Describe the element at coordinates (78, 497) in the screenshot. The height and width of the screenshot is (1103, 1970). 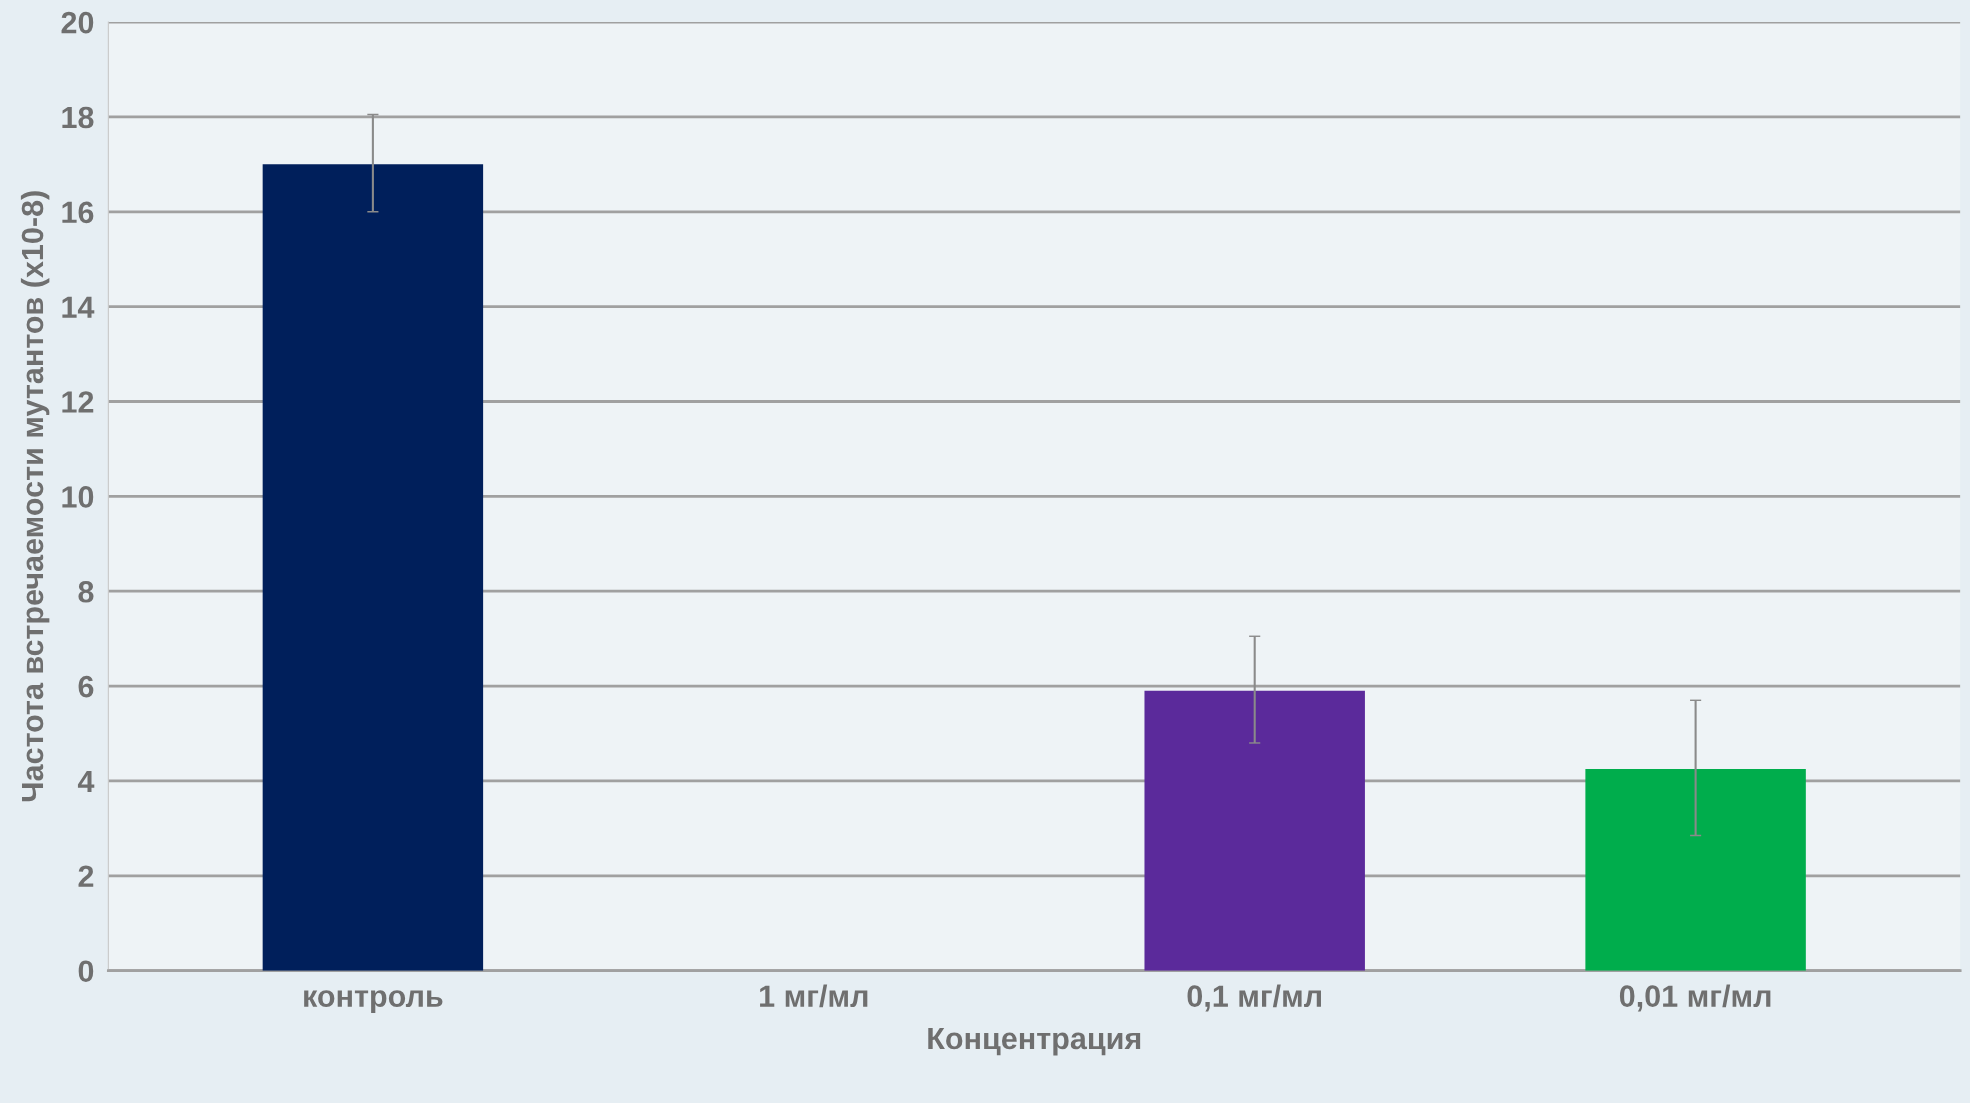
I see `y-tick-label: 10` at that location.